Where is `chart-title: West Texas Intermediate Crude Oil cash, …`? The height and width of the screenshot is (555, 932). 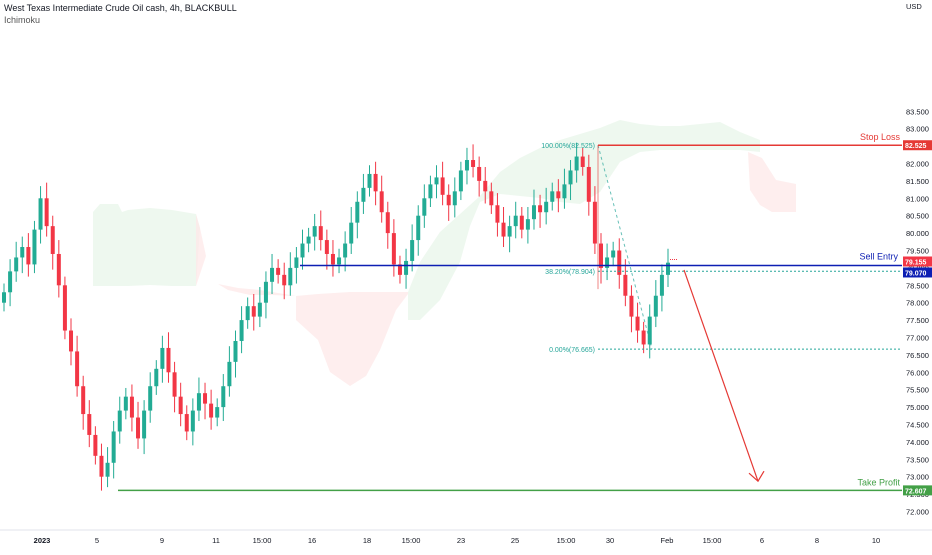
chart-title: West Texas Intermediate Crude Oil cash, … is located at coordinates (120, 8).